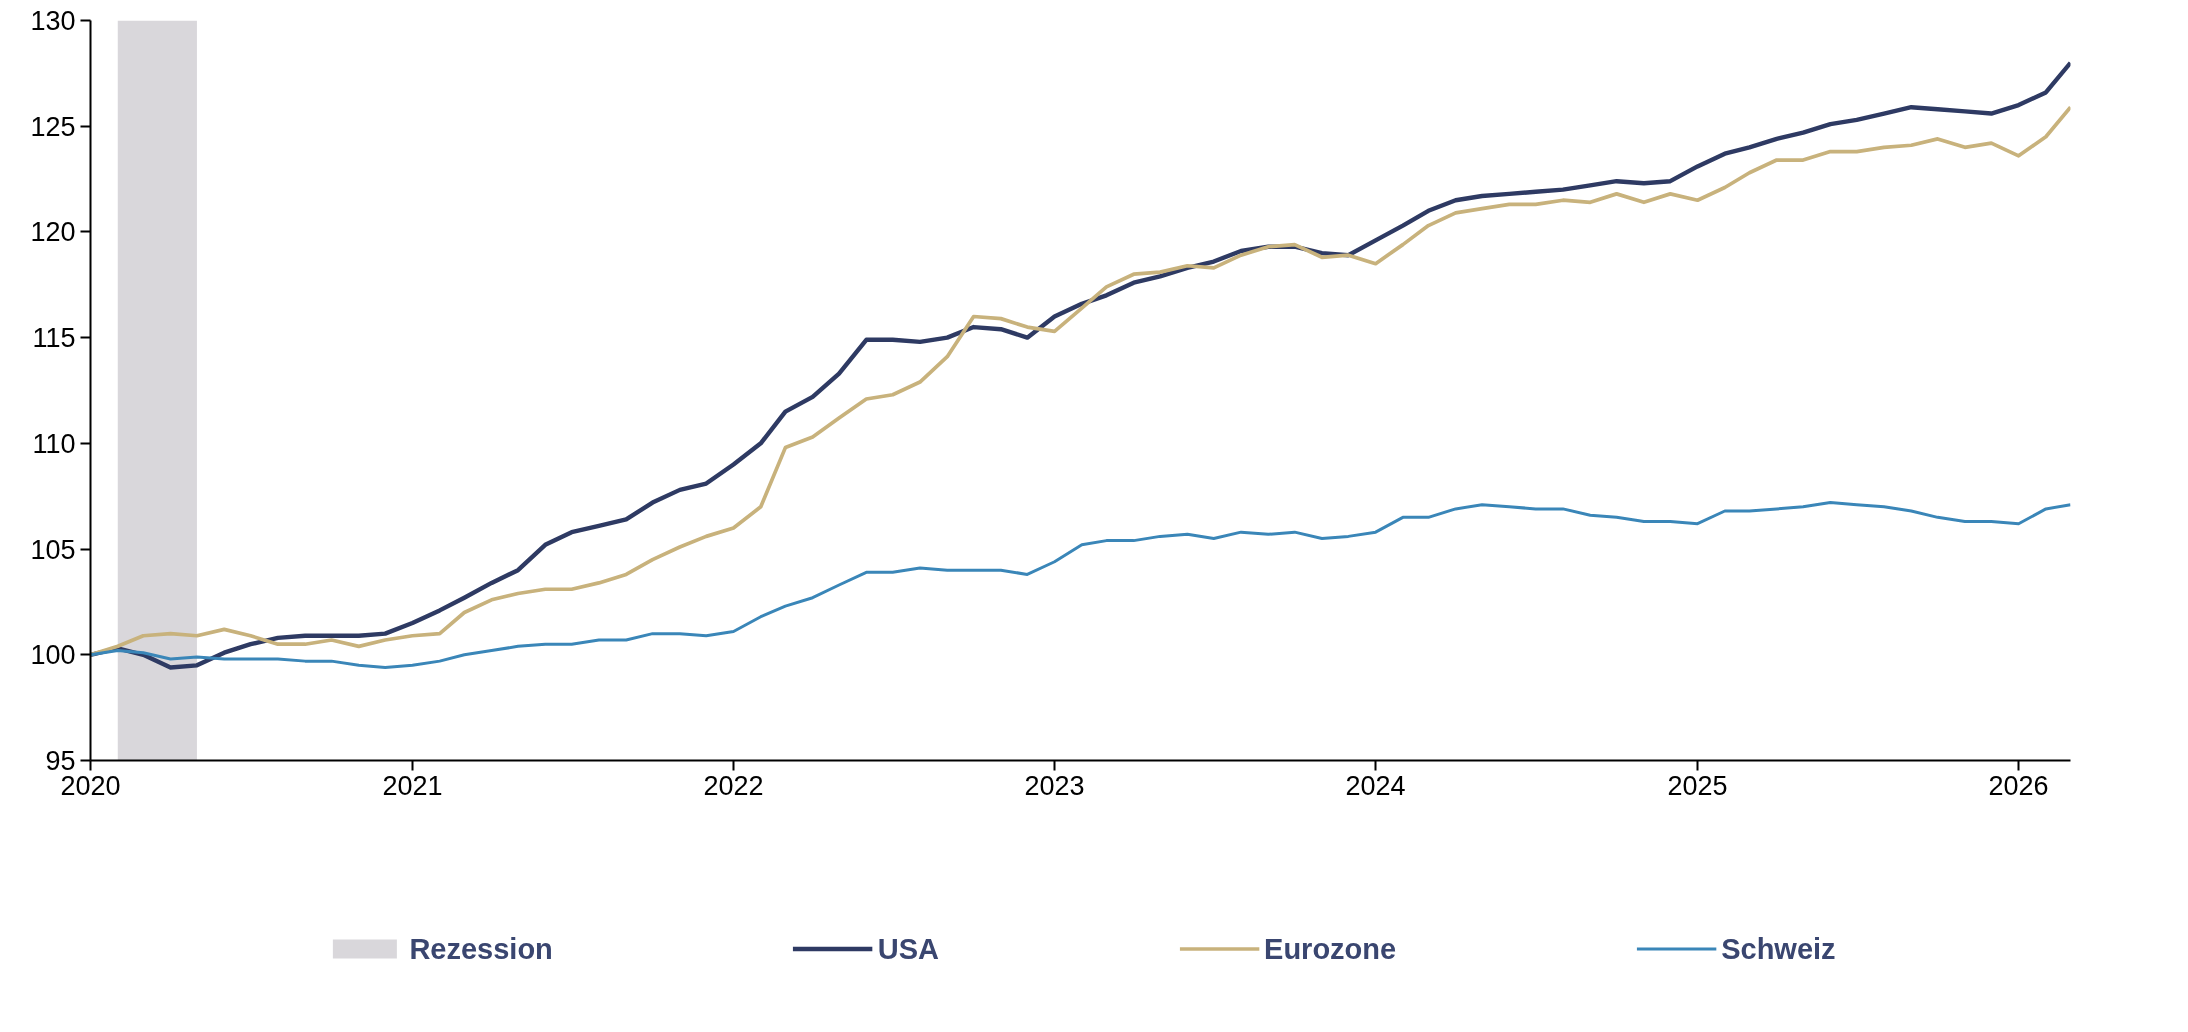  What do you see at coordinates (1778, 948) in the screenshot?
I see `legend-label: Schweiz` at bounding box center [1778, 948].